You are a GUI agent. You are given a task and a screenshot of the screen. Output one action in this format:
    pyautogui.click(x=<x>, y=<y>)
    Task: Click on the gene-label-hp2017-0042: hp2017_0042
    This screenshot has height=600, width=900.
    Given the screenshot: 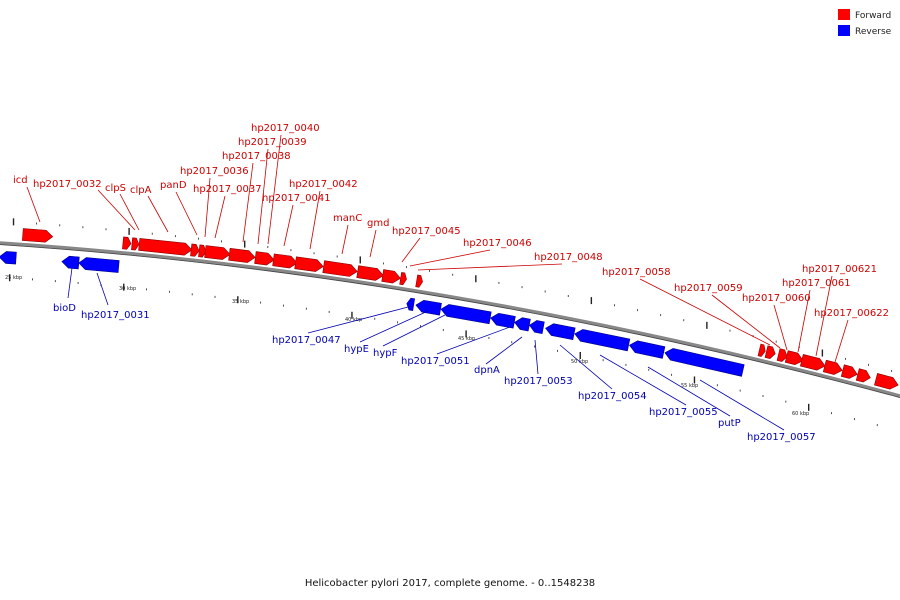 What is the action you would take?
    pyautogui.click(x=323, y=184)
    